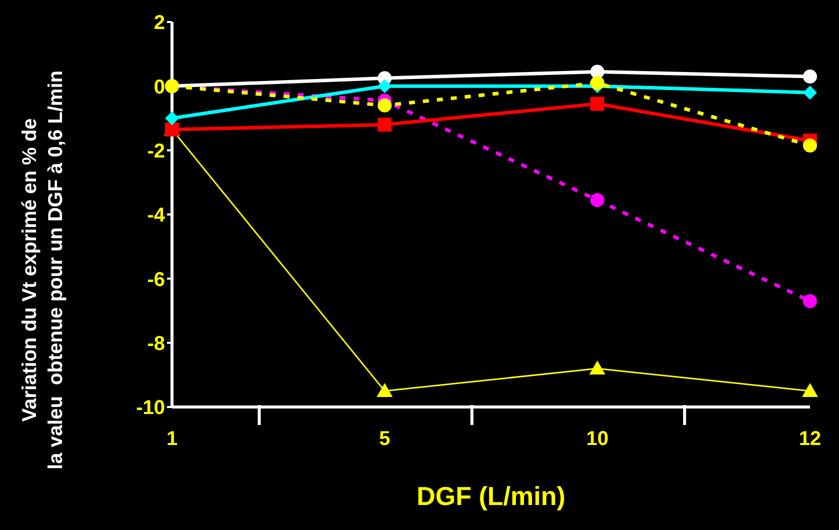 The width and height of the screenshot is (839, 530). I want to click on x-tick-label: 1, so click(172, 439).